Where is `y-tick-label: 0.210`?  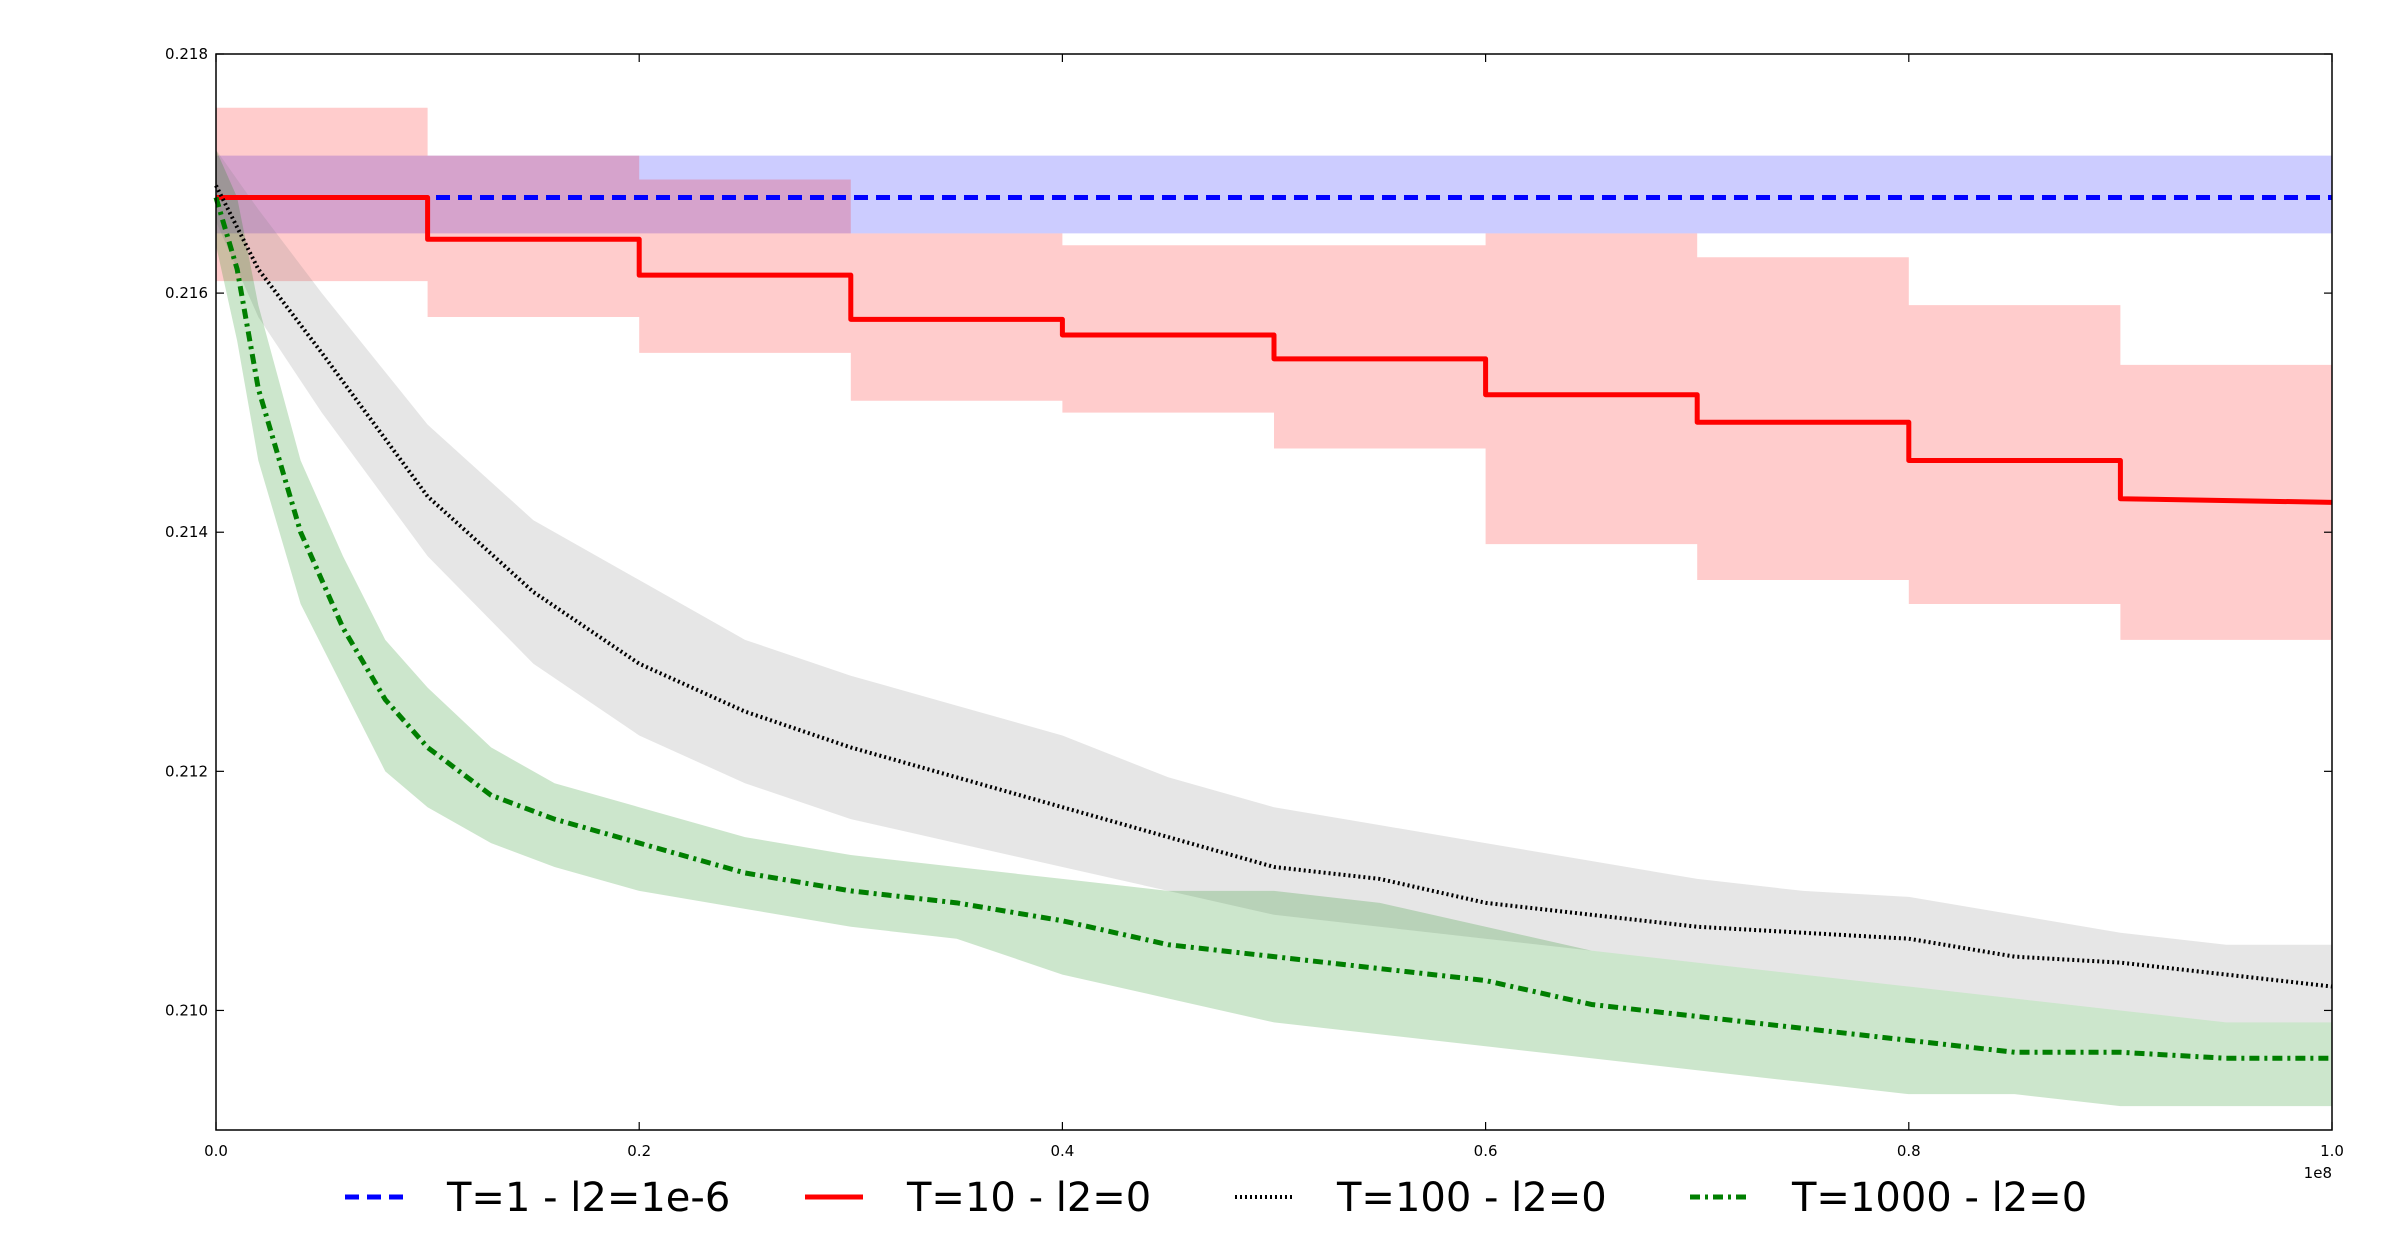
y-tick-label: 0.210 is located at coordinates (186, 1010).